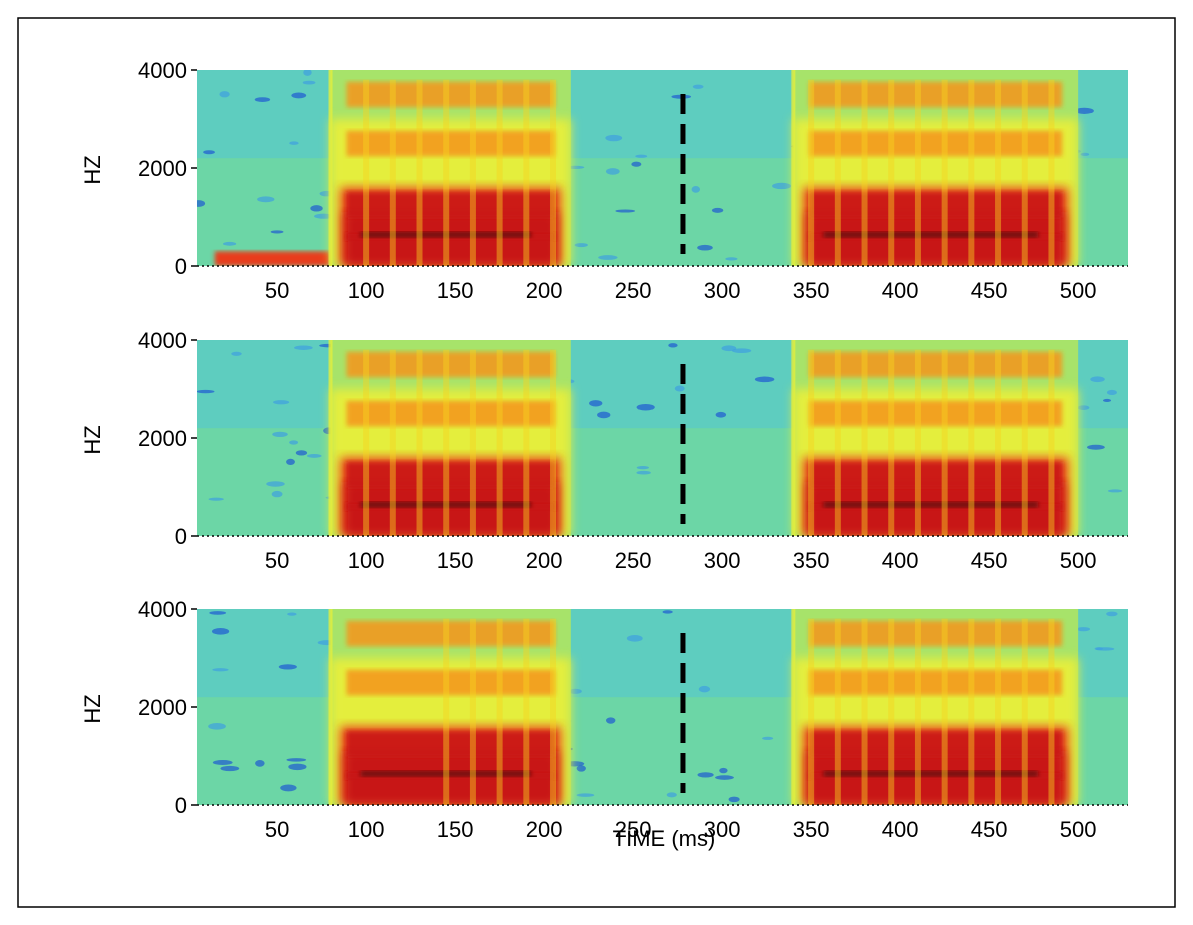 This screenshot has height=925, width=1193. Describe the element at coordinates (92, 439) in the screenshot. I see `y-axis-label: HZ` at that location.